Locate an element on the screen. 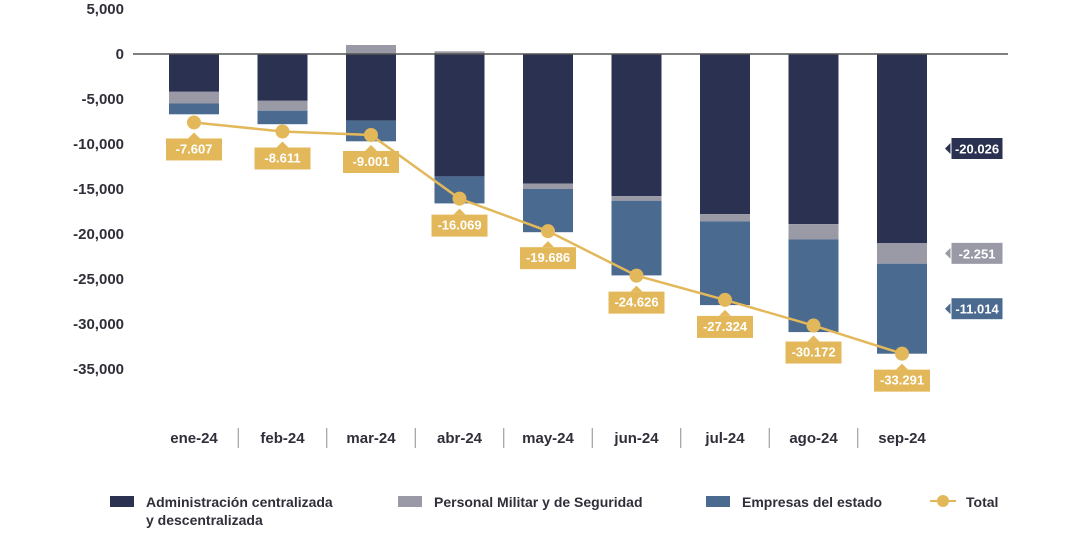  legend-label-admin-line2: y descentralizada is located at coordinates (204, 520).